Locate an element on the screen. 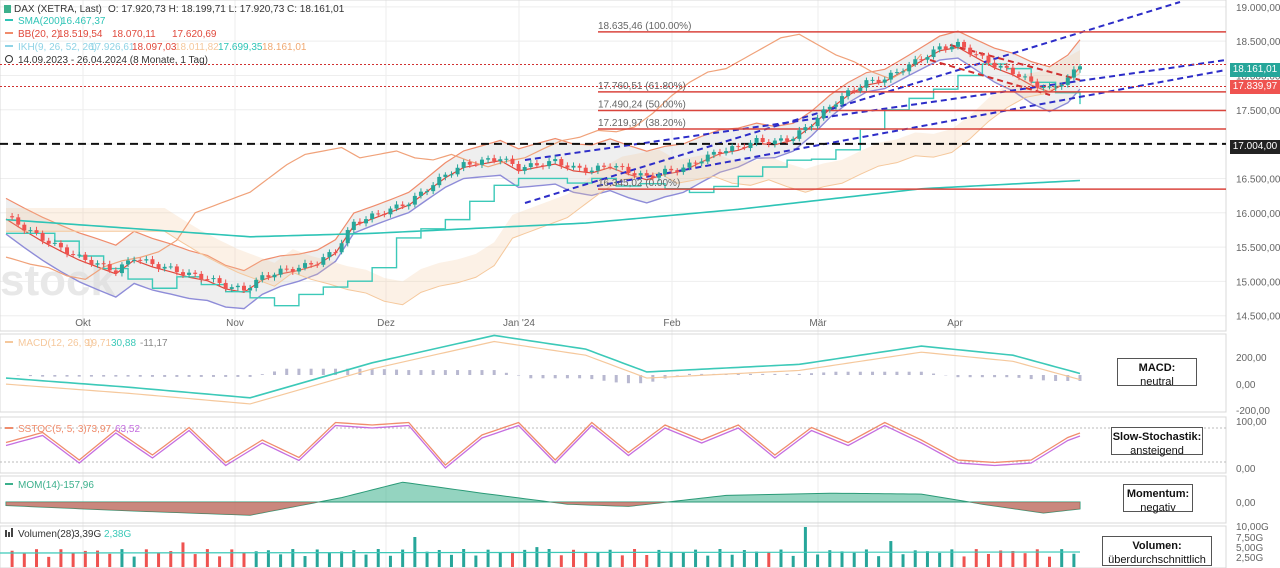 The image size is (1280, 568). macd-axis-label: -200,00 is located at coordinates (1253, 411).